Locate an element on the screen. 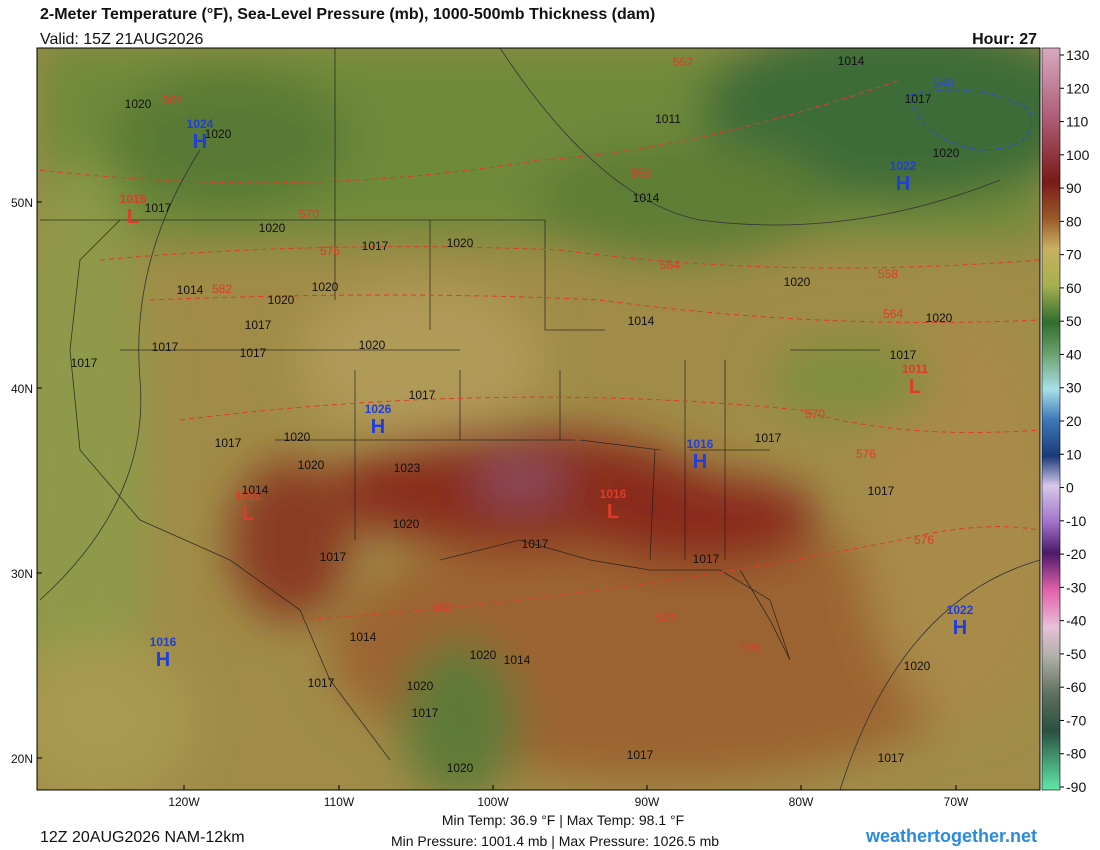  thickness-label: 540 is located at coordinates (944, 83).